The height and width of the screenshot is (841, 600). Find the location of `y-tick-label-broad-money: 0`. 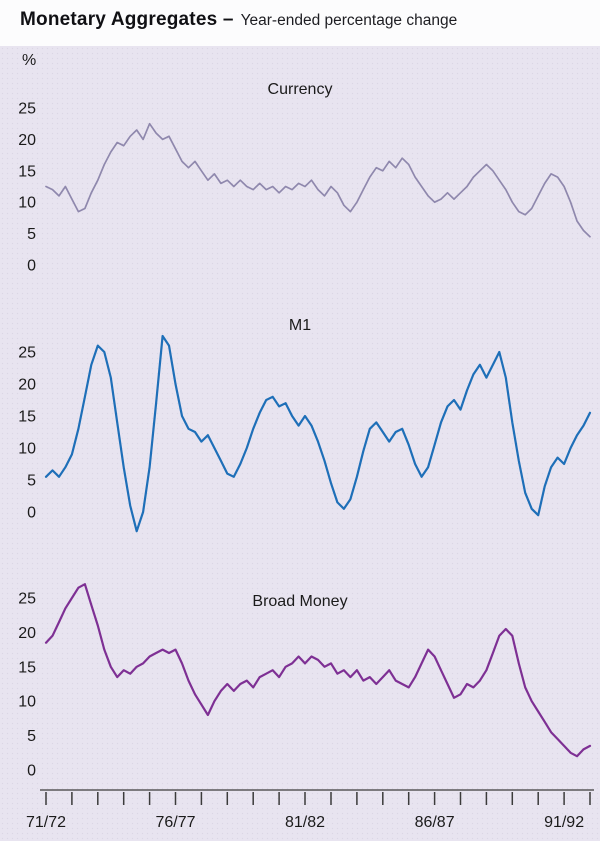

y-tick-label-broad-money: 0 is located at coordinates (31, 771).